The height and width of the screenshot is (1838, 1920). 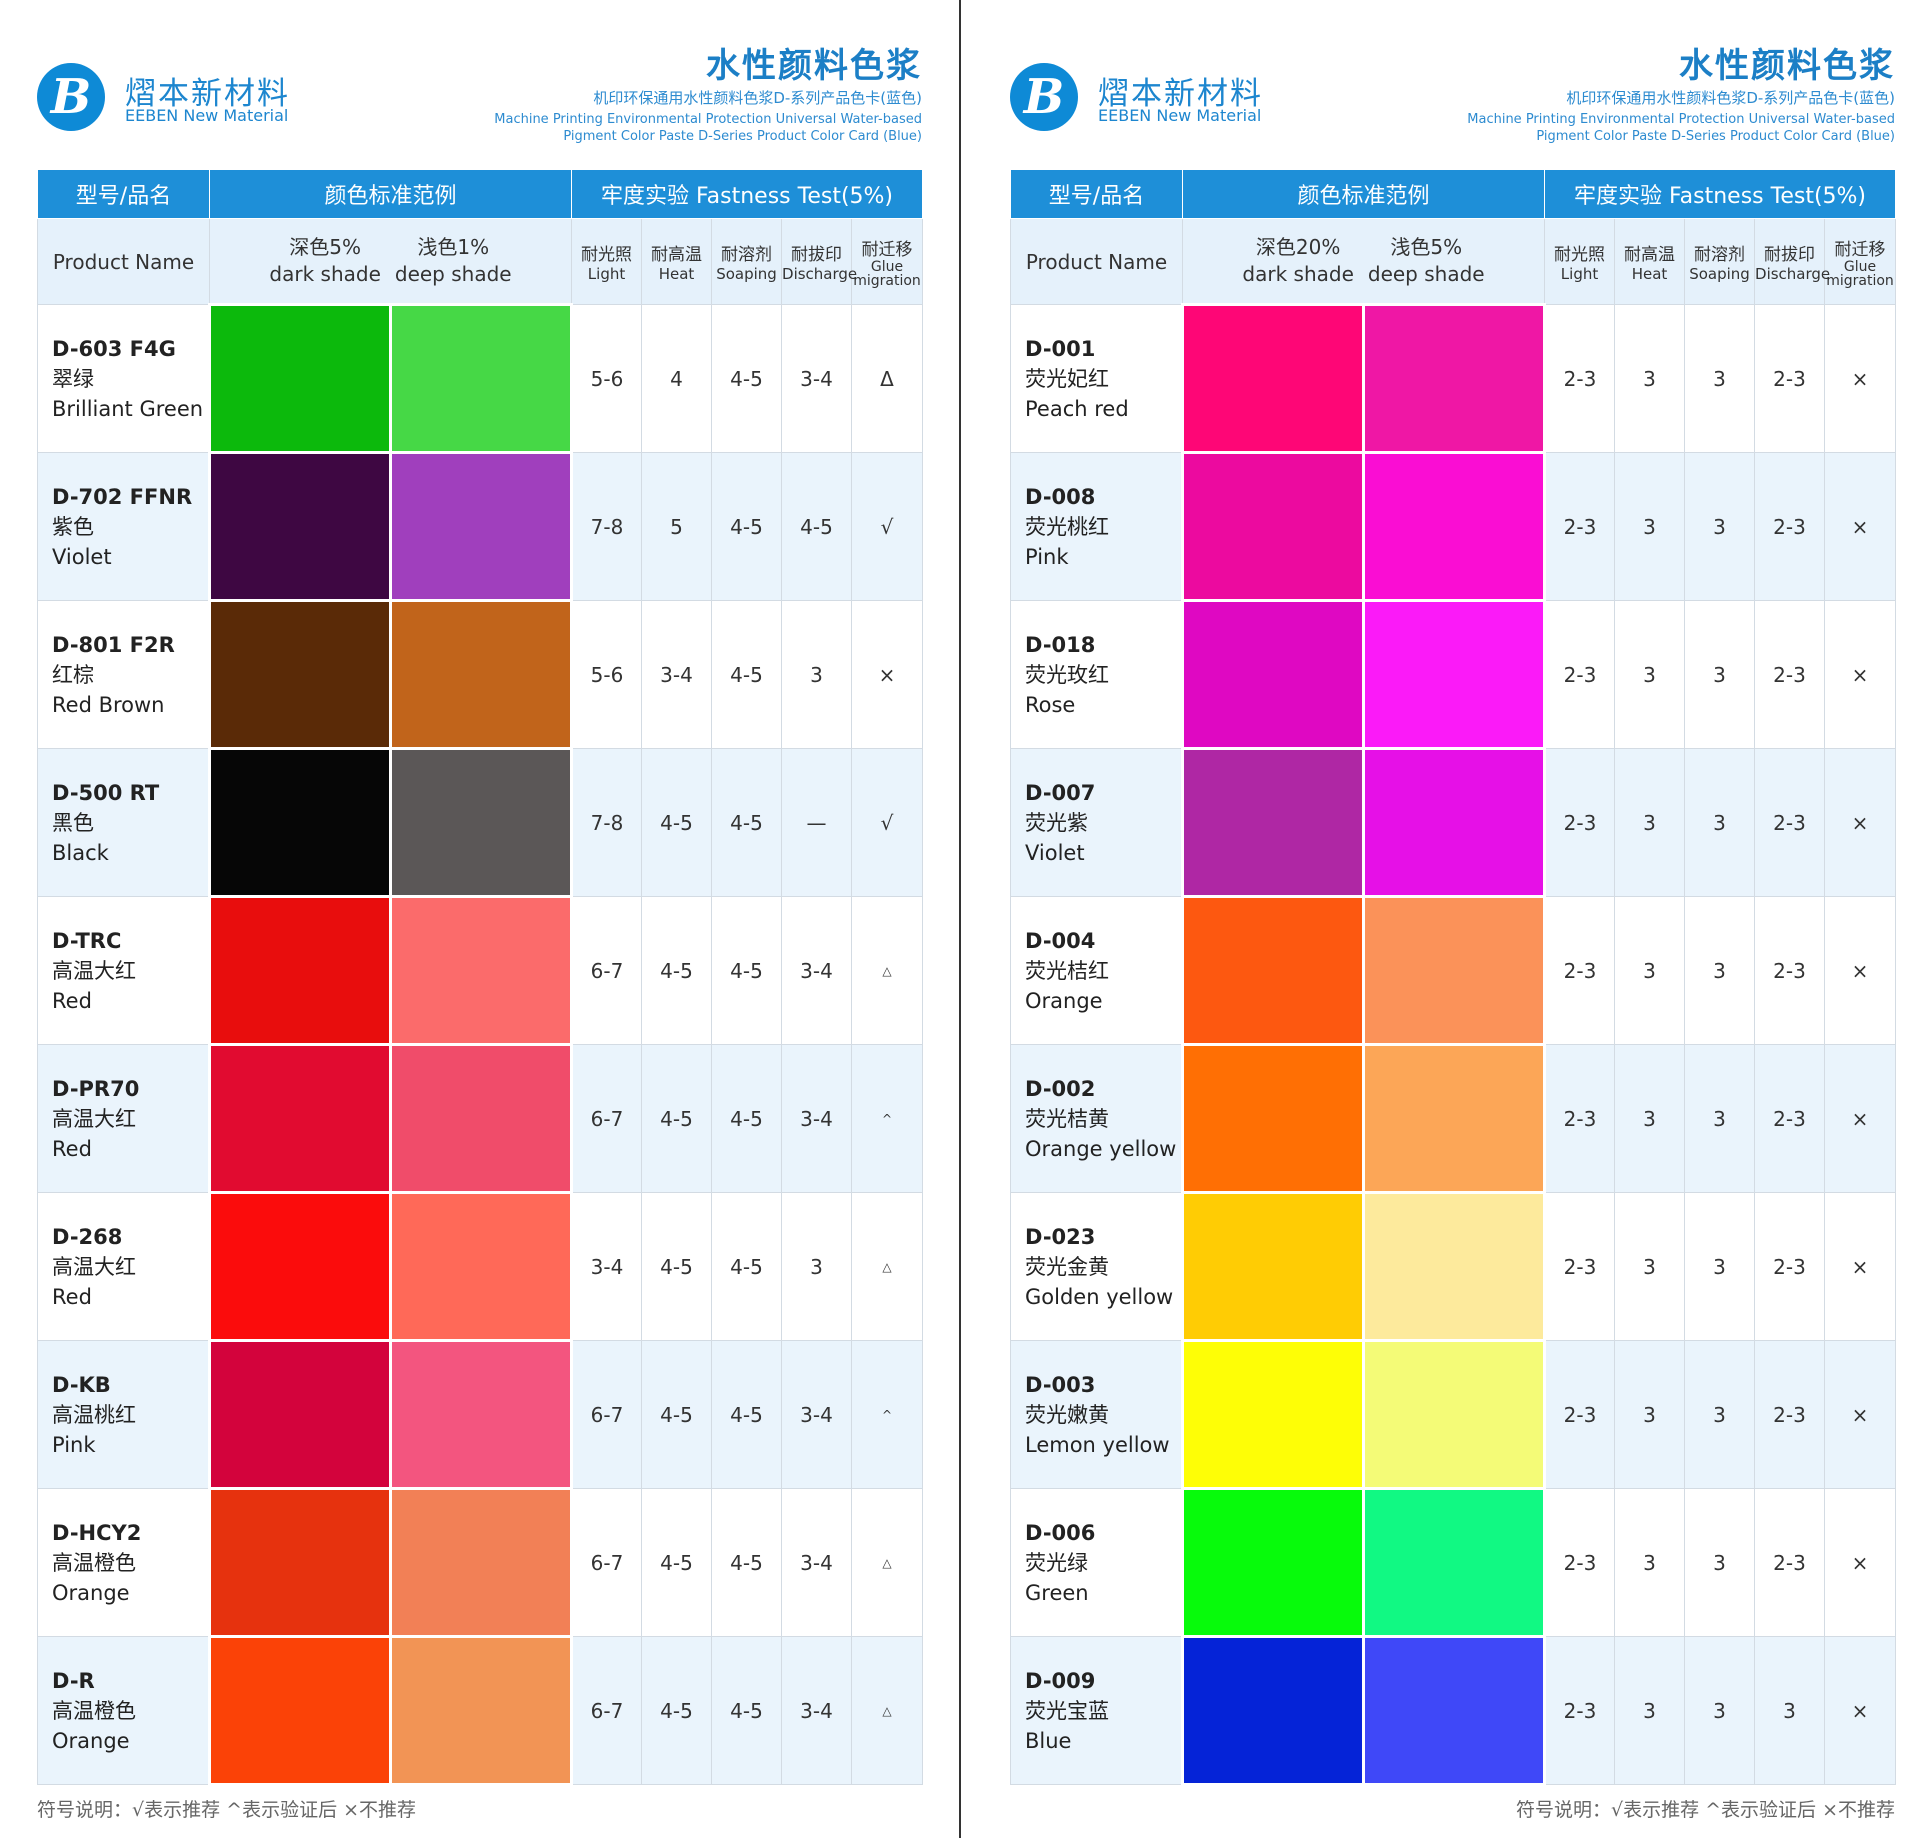 What do you see at coordinates (1720, 194) in the screenshot?
I see `header-fastness: 牢度实验 Fastness Test(5%)` at bounding box center [1720, 194].